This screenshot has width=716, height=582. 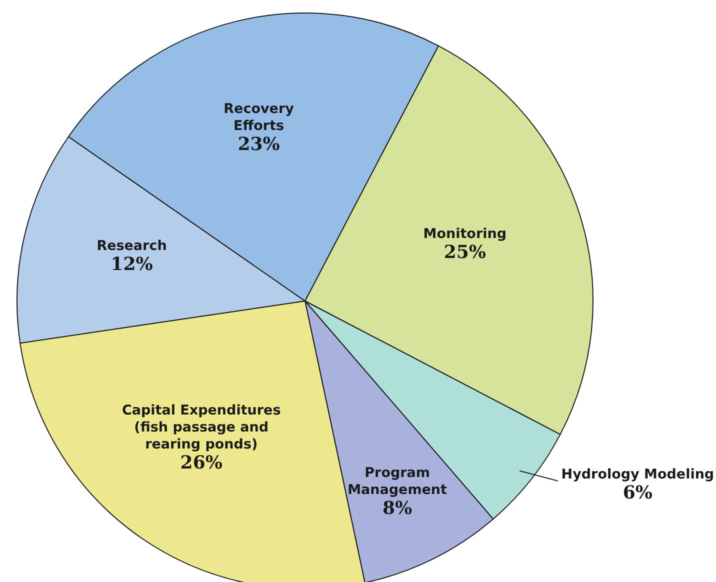 I want to click on slice-label: Monitoring, so click(x=465, y=234).